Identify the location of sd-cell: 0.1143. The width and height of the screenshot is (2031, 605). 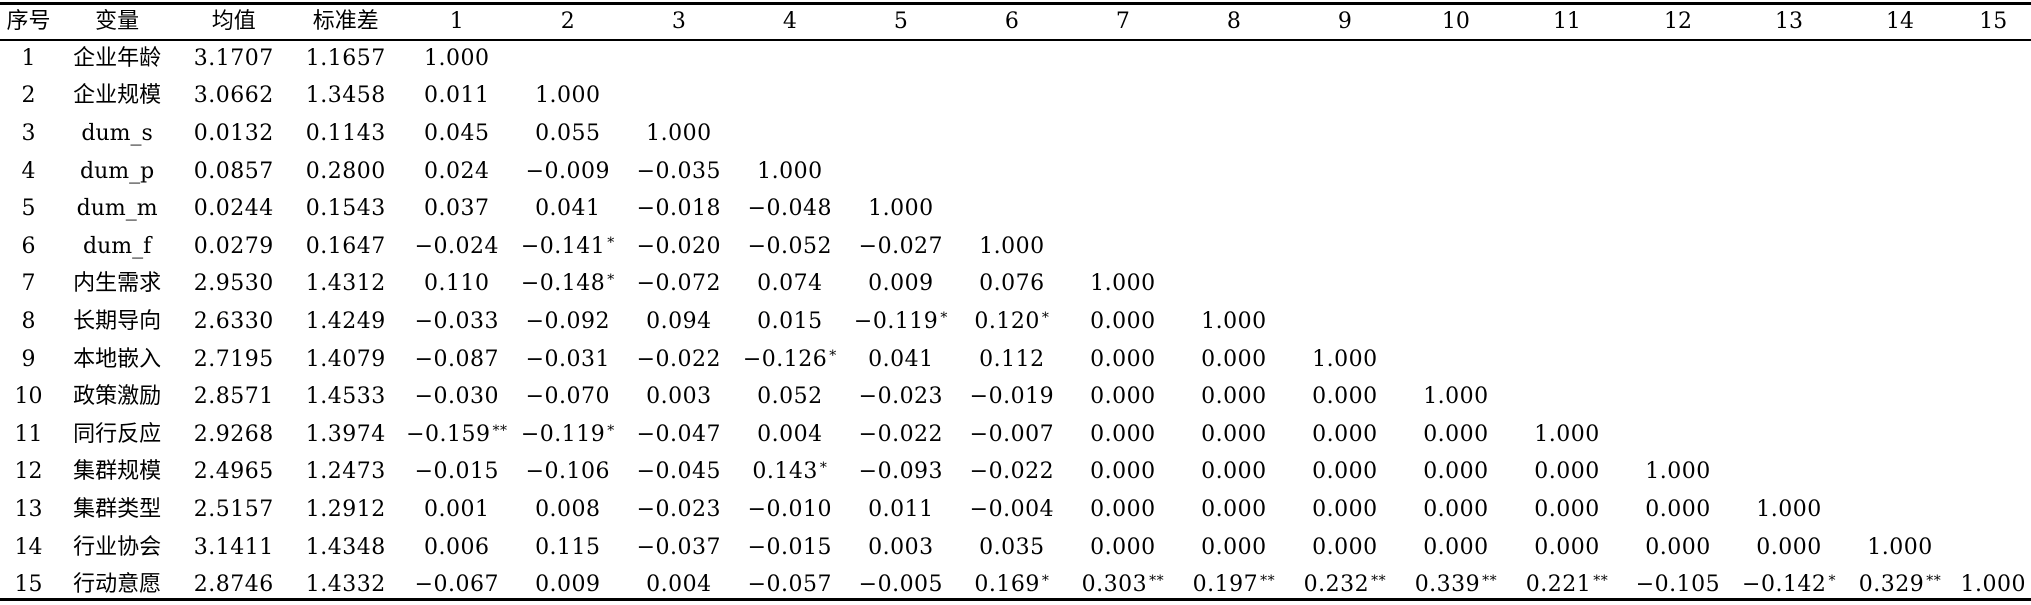
(345, 133).